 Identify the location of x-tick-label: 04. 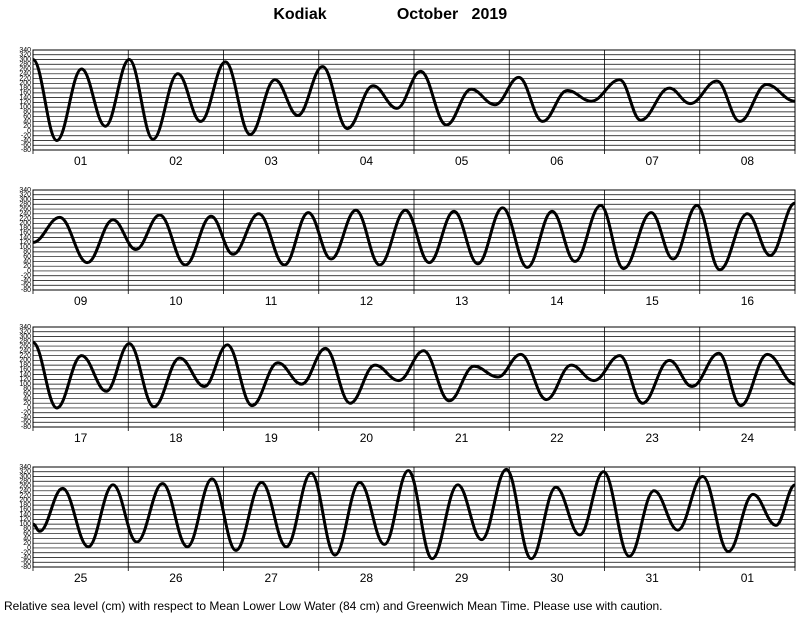
(367, 161).